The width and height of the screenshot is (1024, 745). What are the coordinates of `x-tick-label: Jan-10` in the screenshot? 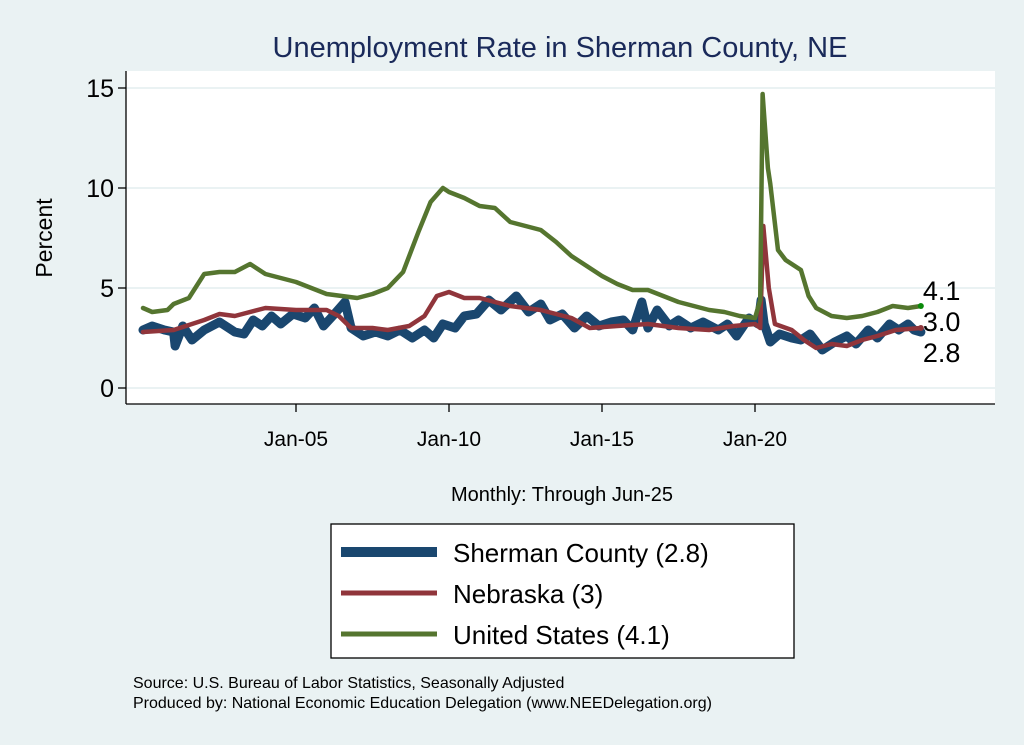 It's located at (449, 439).